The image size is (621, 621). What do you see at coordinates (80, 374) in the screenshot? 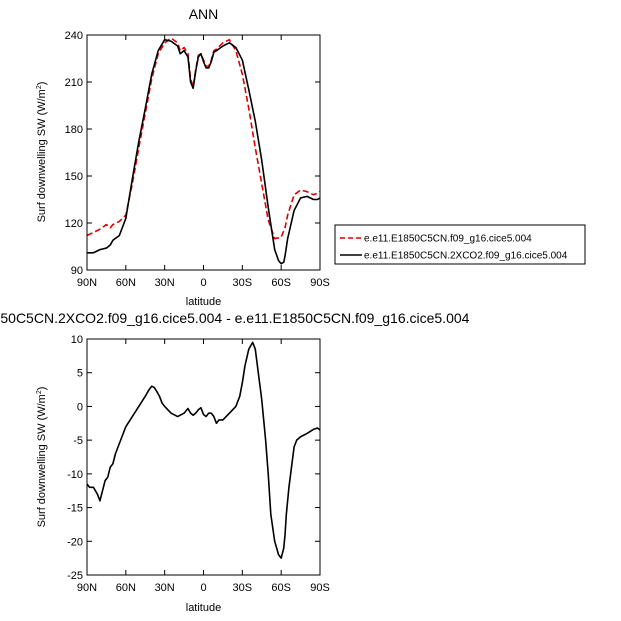
I see `bottom-ytick-label: 5` at bounding box center [80, 374].